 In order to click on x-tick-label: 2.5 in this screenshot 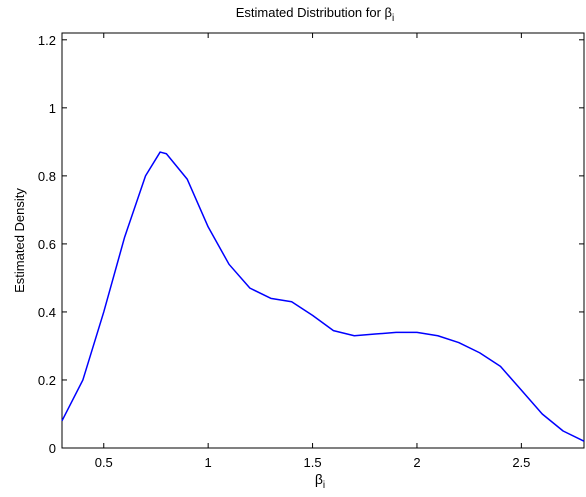, I will do `click(521, 462)`.